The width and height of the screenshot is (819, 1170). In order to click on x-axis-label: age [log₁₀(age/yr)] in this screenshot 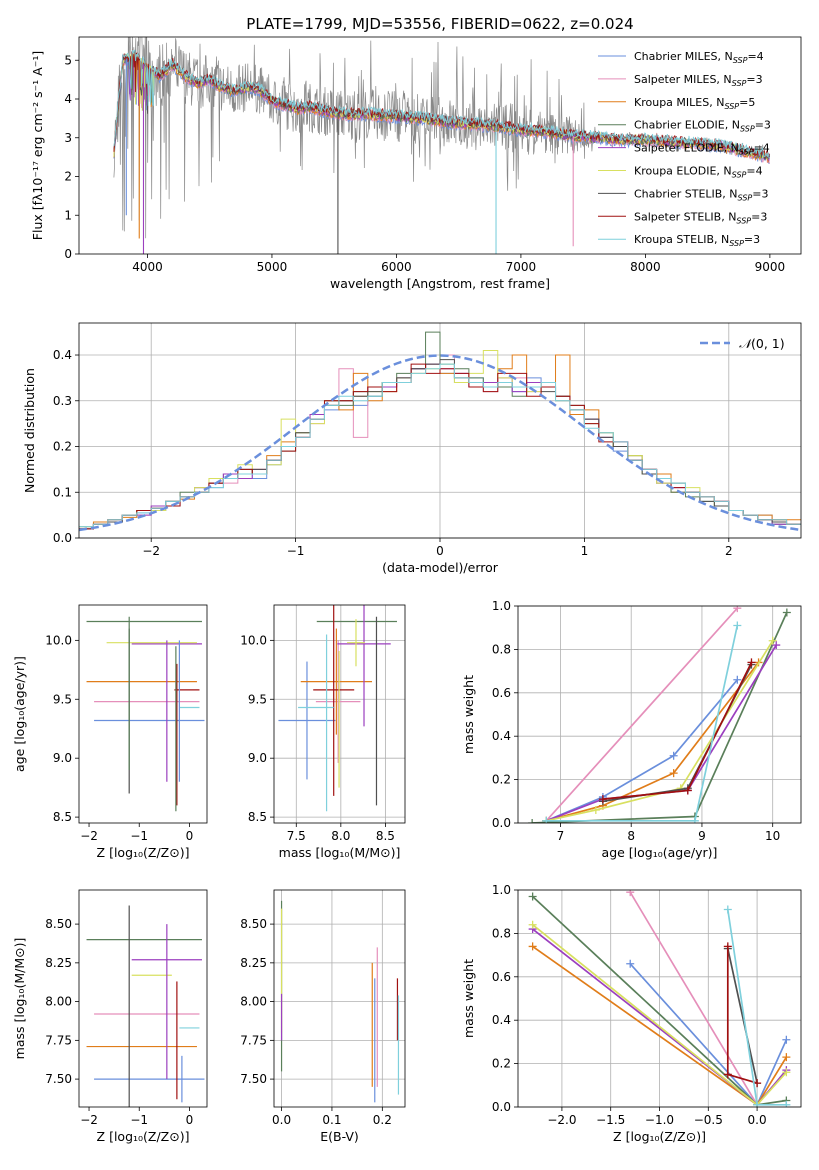, I will do `click(660, 852)`.